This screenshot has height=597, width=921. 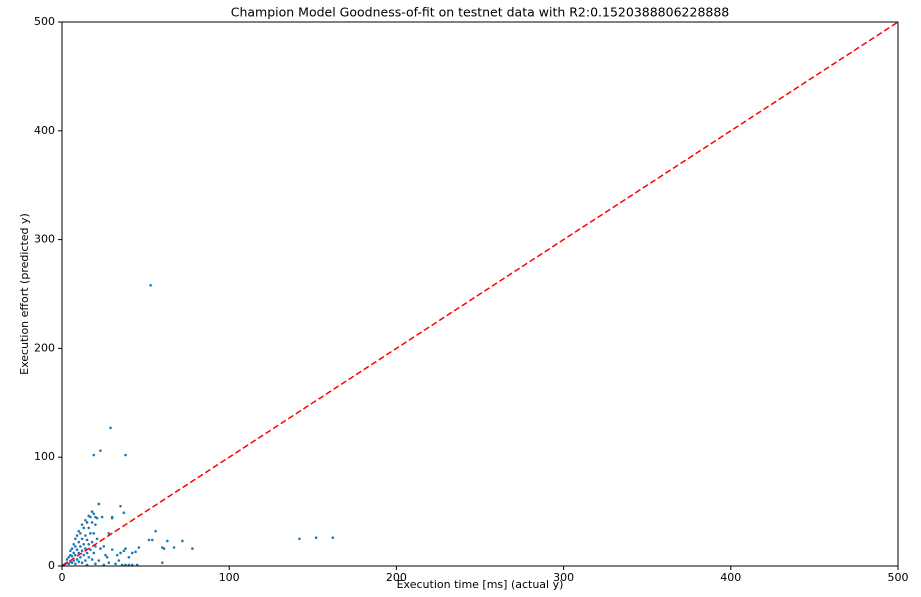 What do you see at coordinates (563, 577) in the screenshot?
I see `x-tick-label: 300` at bounding box center [563, 577].